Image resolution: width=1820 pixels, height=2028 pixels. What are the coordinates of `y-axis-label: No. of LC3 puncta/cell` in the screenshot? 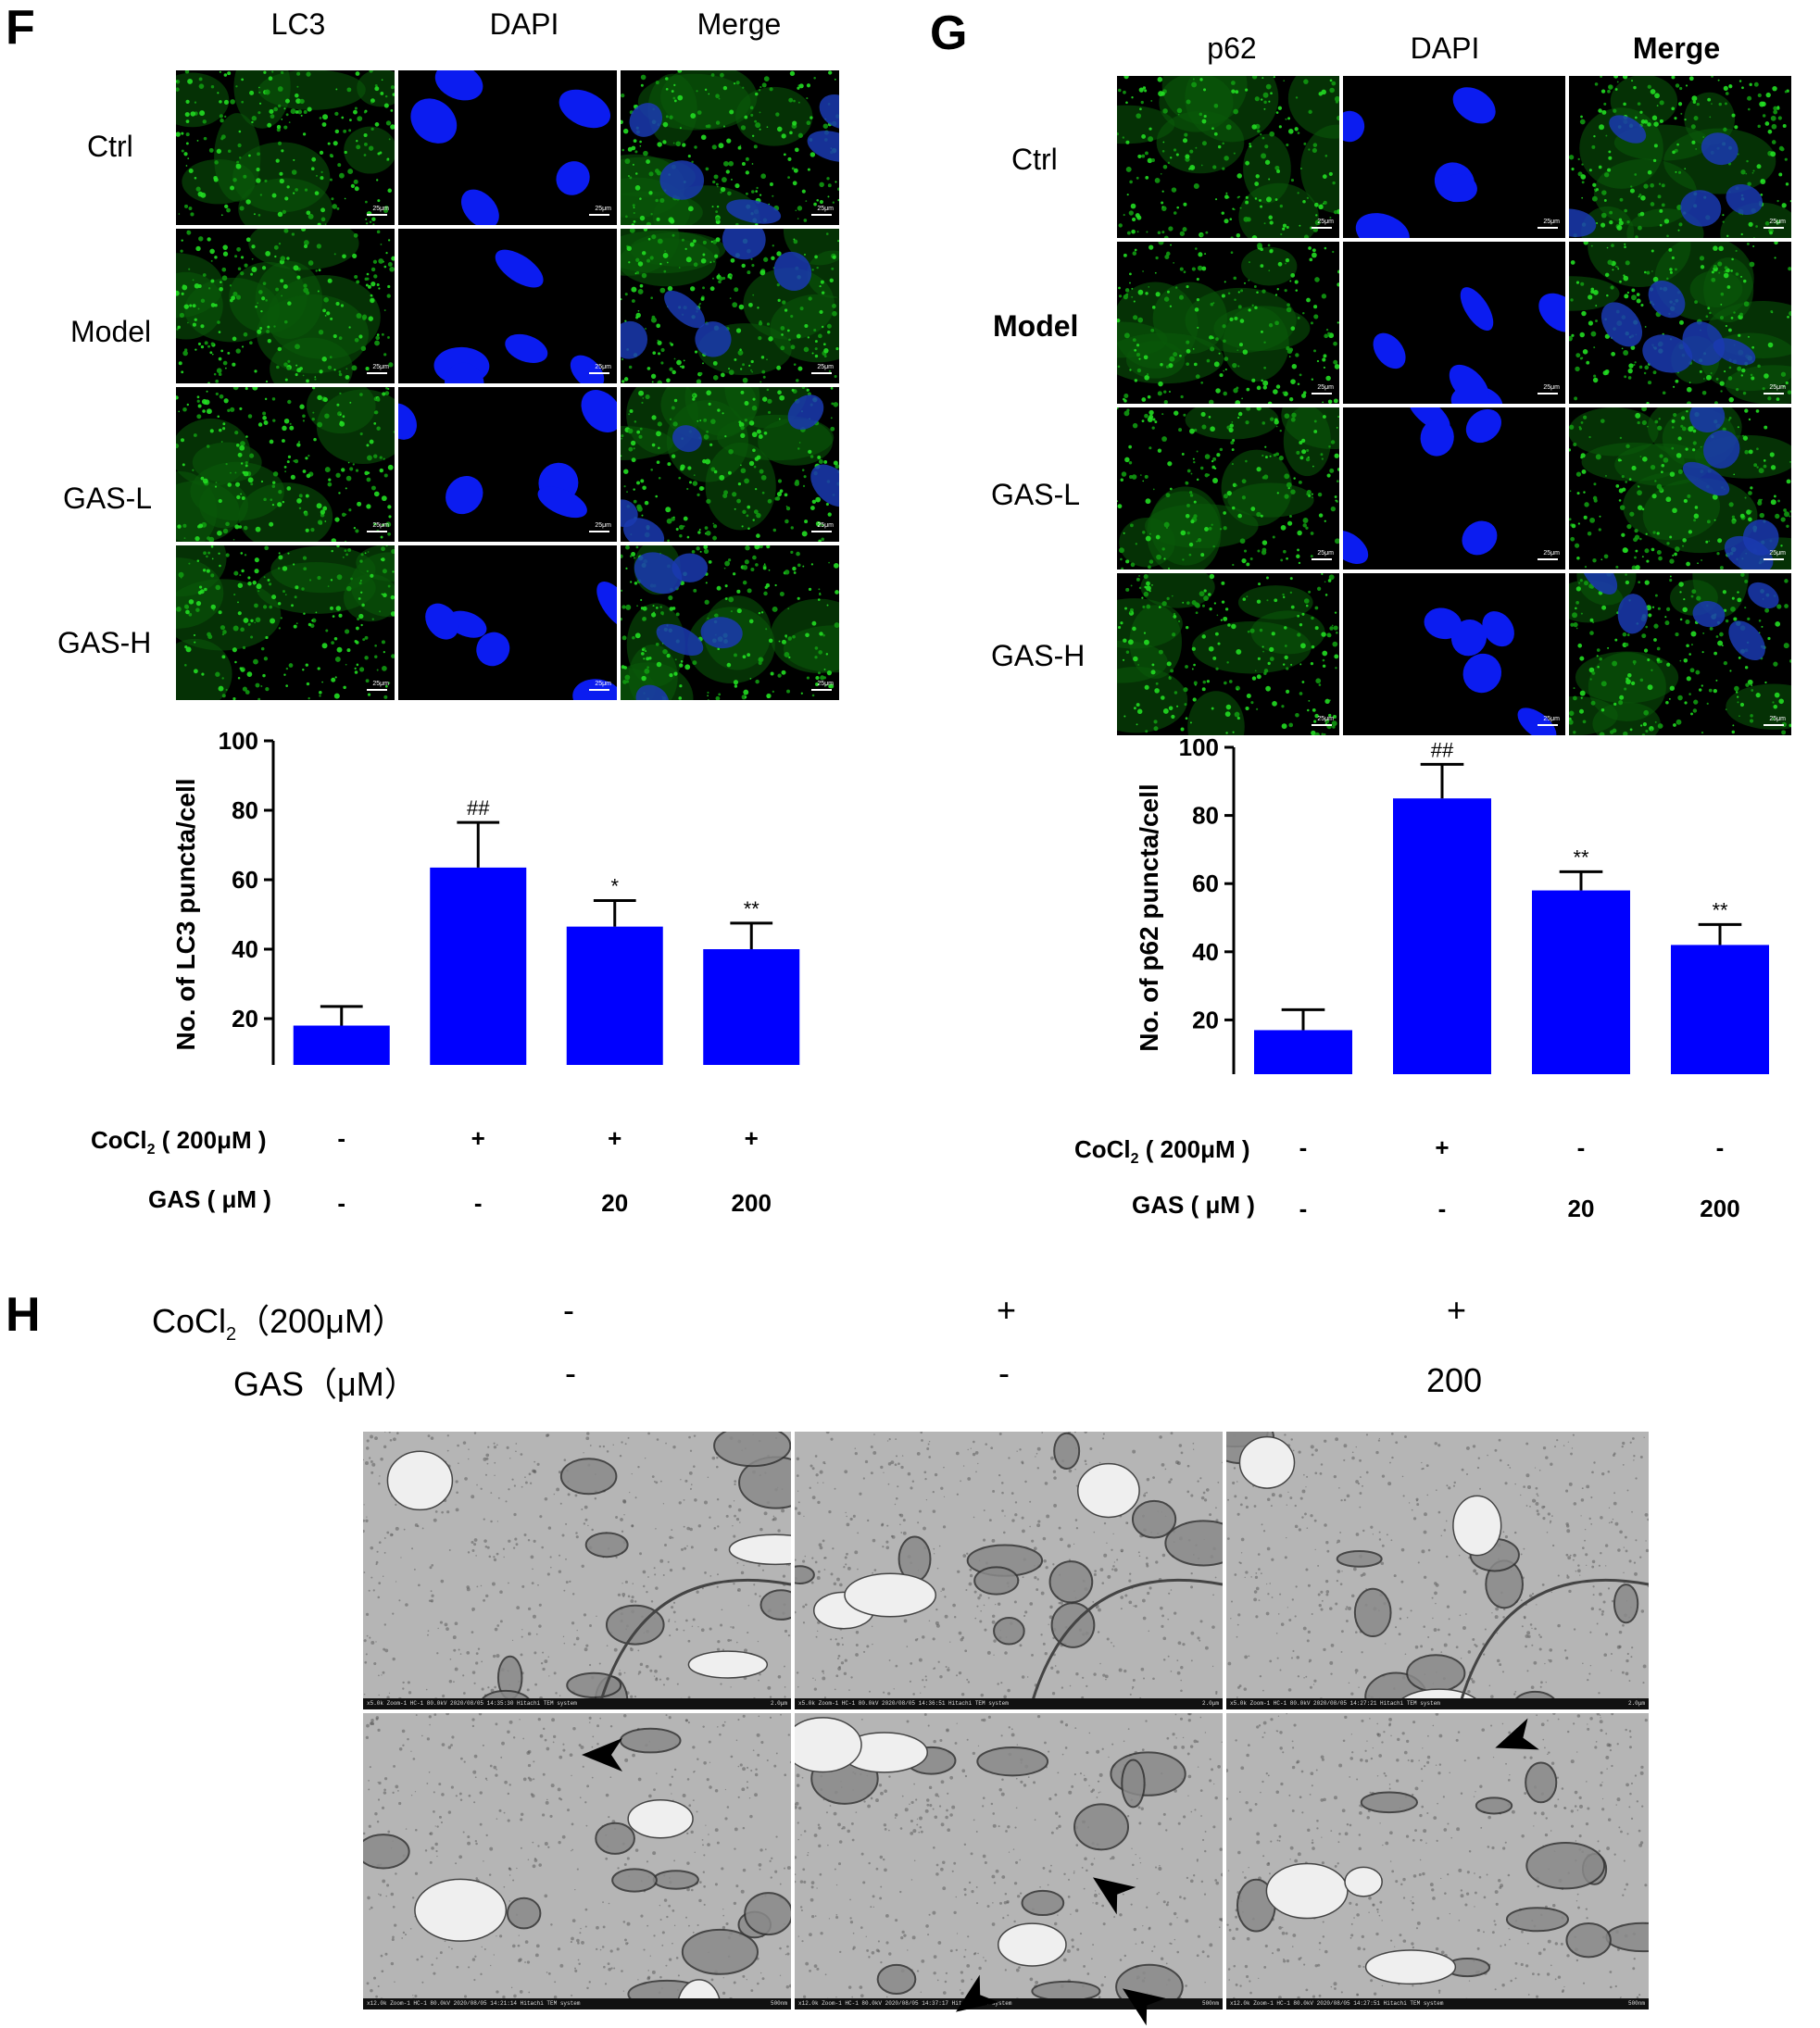 It's located at (185, 914).